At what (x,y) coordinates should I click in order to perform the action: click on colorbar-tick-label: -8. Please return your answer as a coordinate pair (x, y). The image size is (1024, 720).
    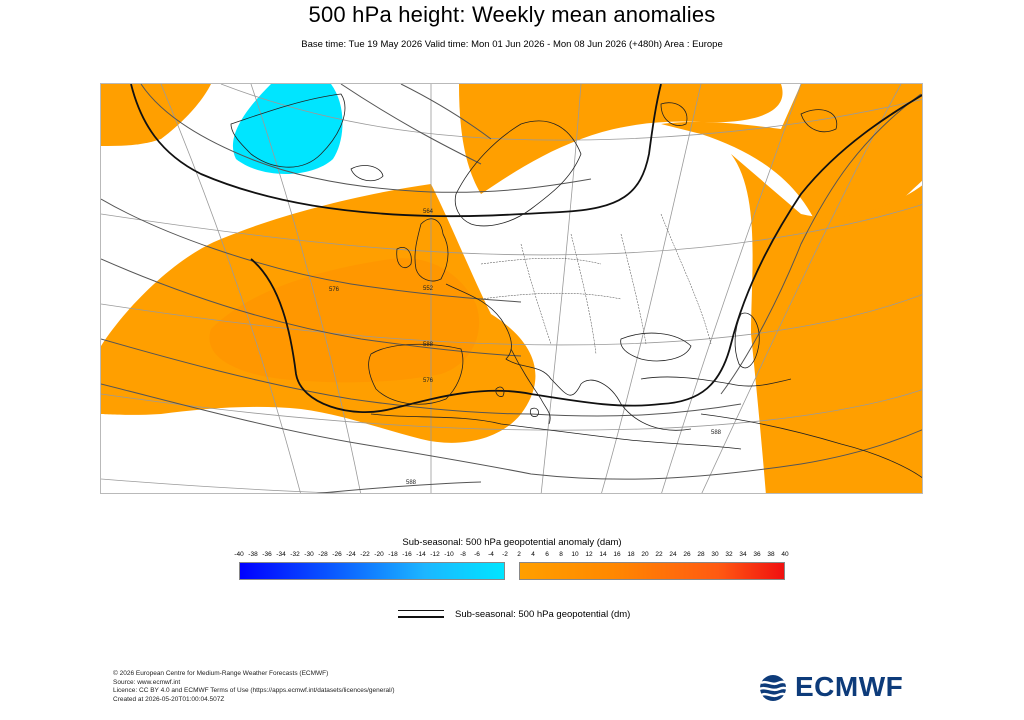
    Looking at the image, I should click on (463, 554).